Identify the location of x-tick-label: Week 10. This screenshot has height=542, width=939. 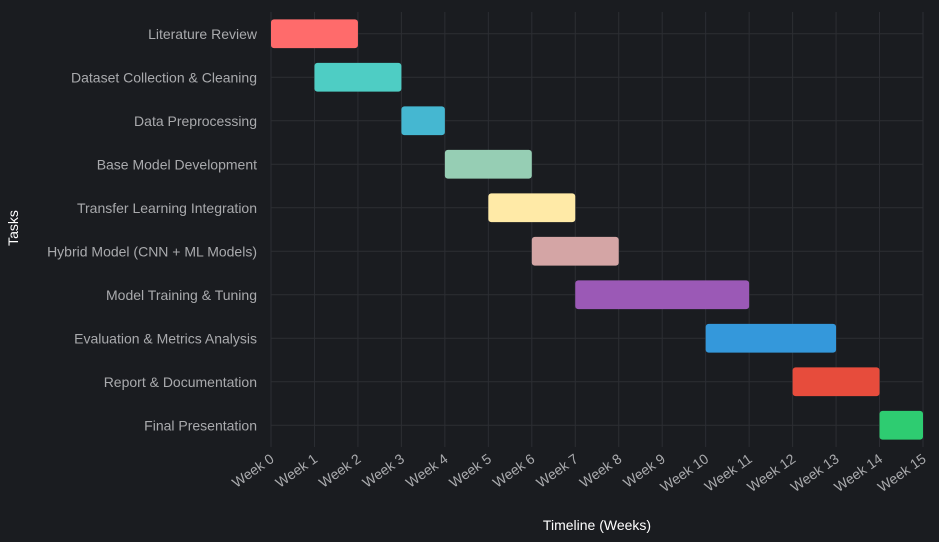
(684, 472).